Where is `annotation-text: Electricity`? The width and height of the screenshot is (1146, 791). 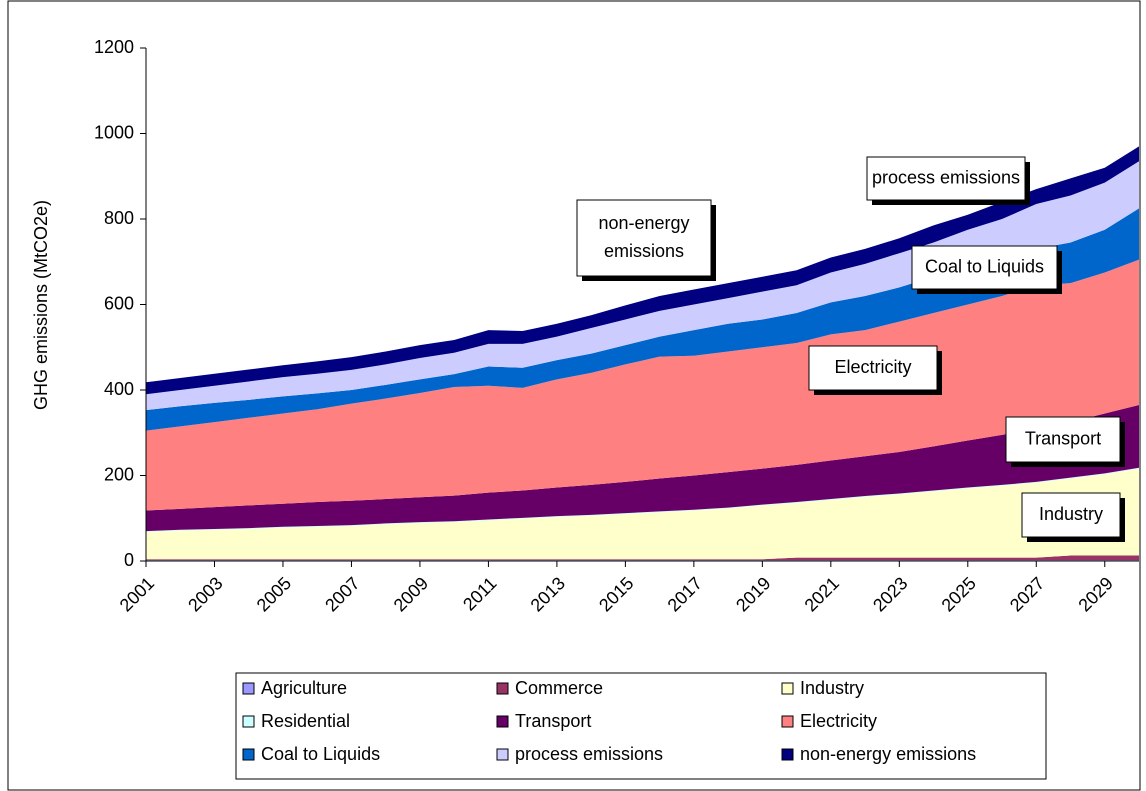
annotation-text: Electricity is located at coordinates (872, 367).